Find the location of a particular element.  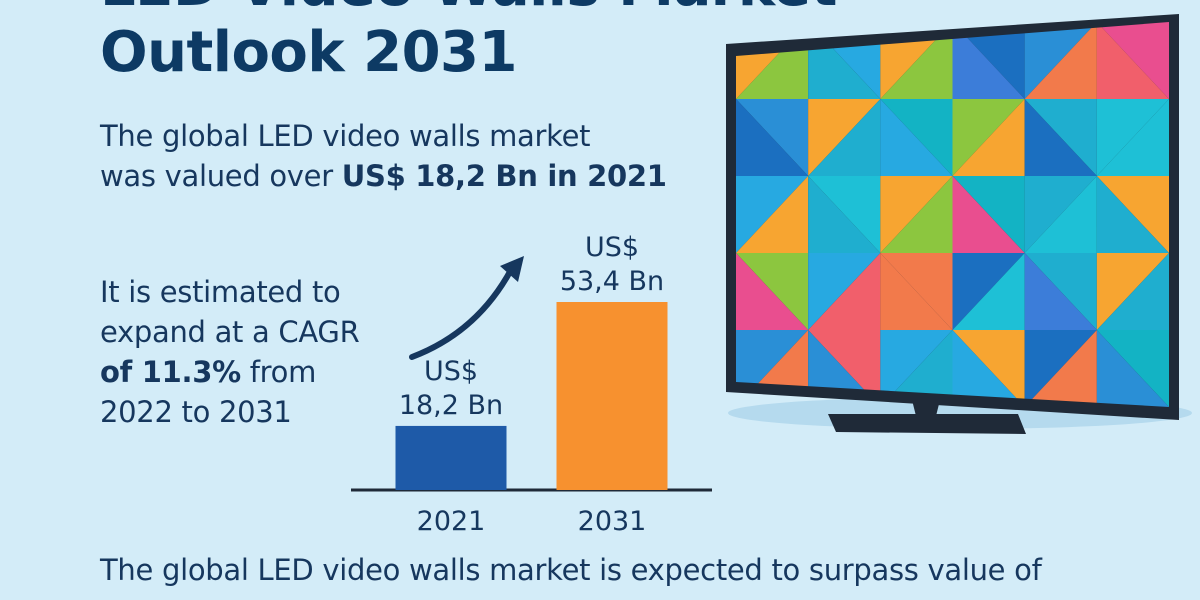

intro-line-1: The global LED video walls market is located at coordinates (345, 136).